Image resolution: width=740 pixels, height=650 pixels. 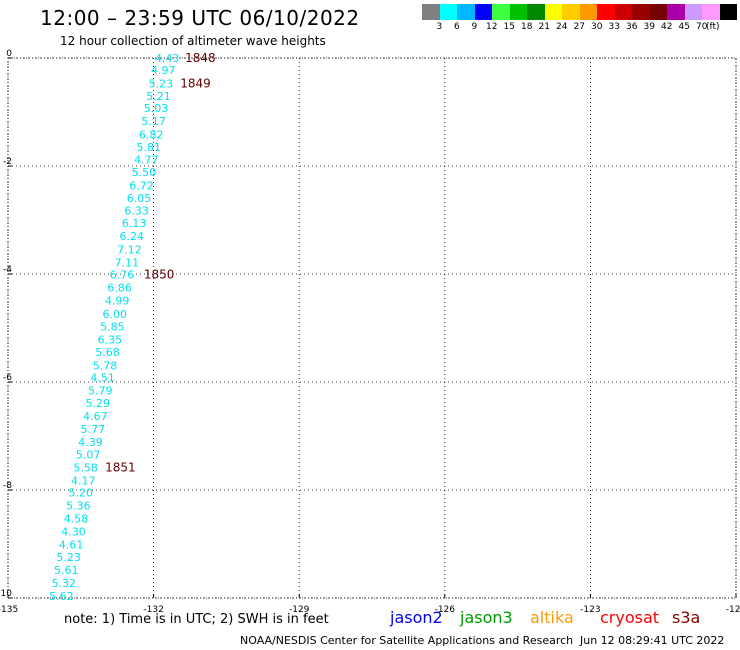 What do you see at coordinates (6, 594) in the screenshot?
I see `lat-tick-label: -10` at bounding box center [6, 594].